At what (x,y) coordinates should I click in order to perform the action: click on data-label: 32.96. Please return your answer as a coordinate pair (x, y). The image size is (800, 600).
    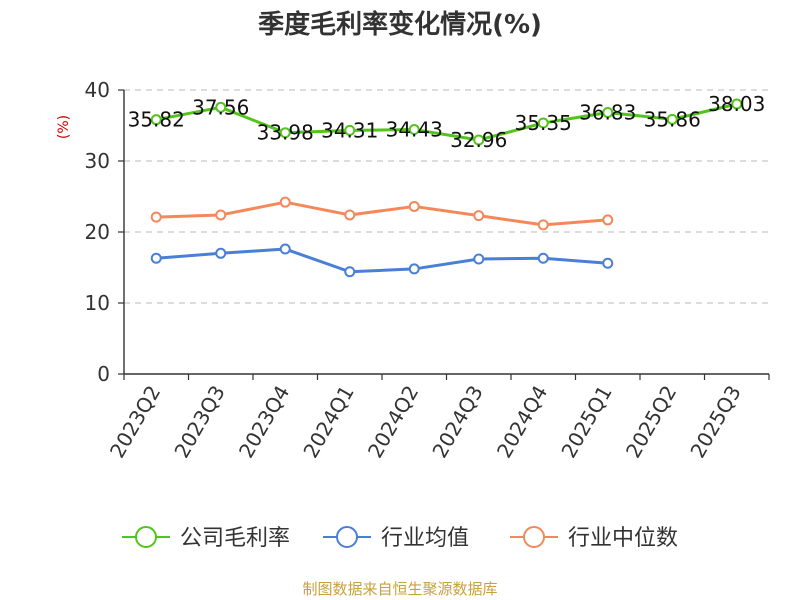
    Looking at the image, I should click on (478, 140).